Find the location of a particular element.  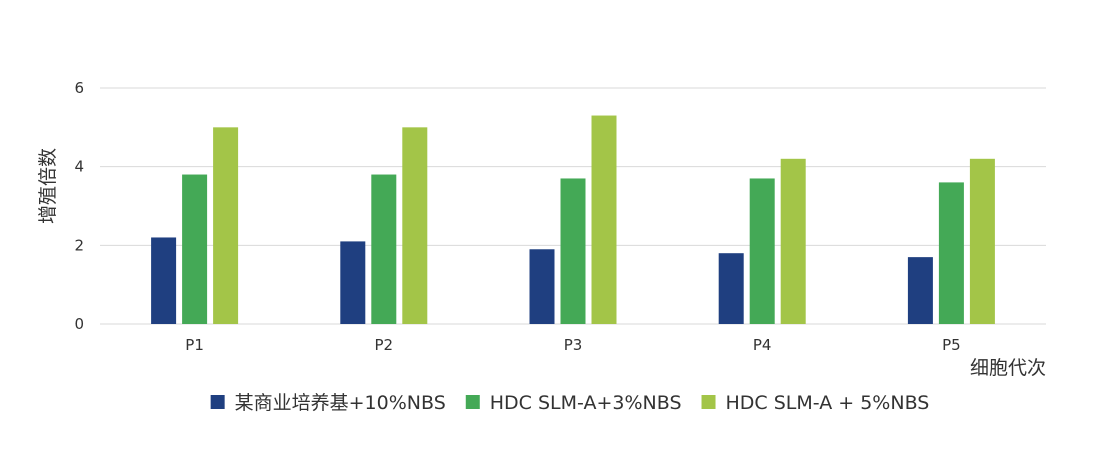

legend-item: HDC SLM-A+3%NBS is located at coordinates (573, 403).